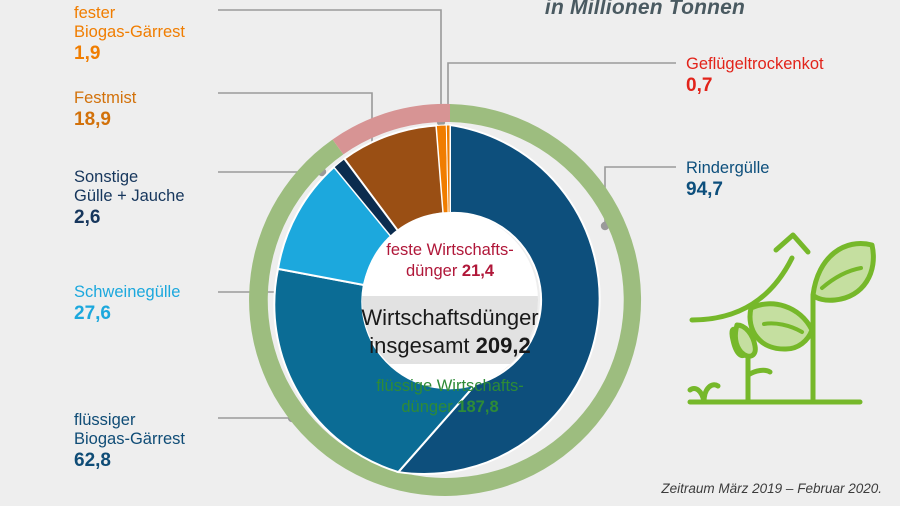 The width and height of the screenshot is (900, 506). I want to click on callout-gefluegeltrockenkot-name: Geflügeltrockenkot, so click(755, 64).